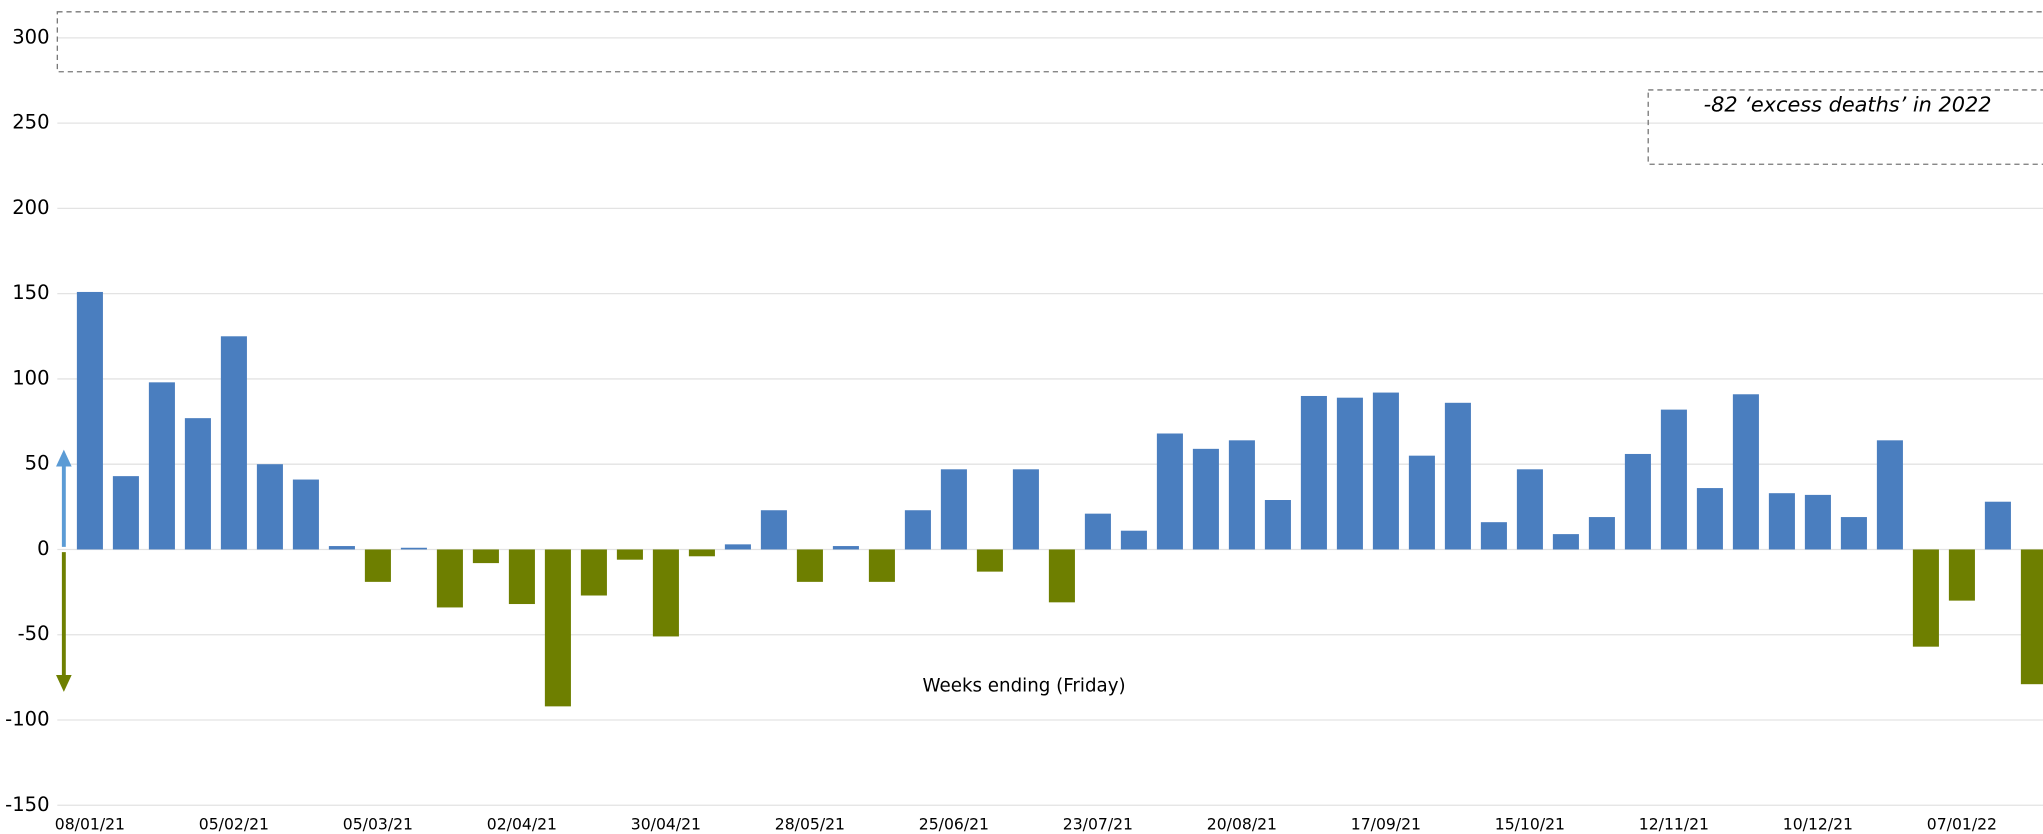  Describe the element at coordinates (810, 823) in the screenshot. I see `x-tick-label: 28/05/21` at that location.